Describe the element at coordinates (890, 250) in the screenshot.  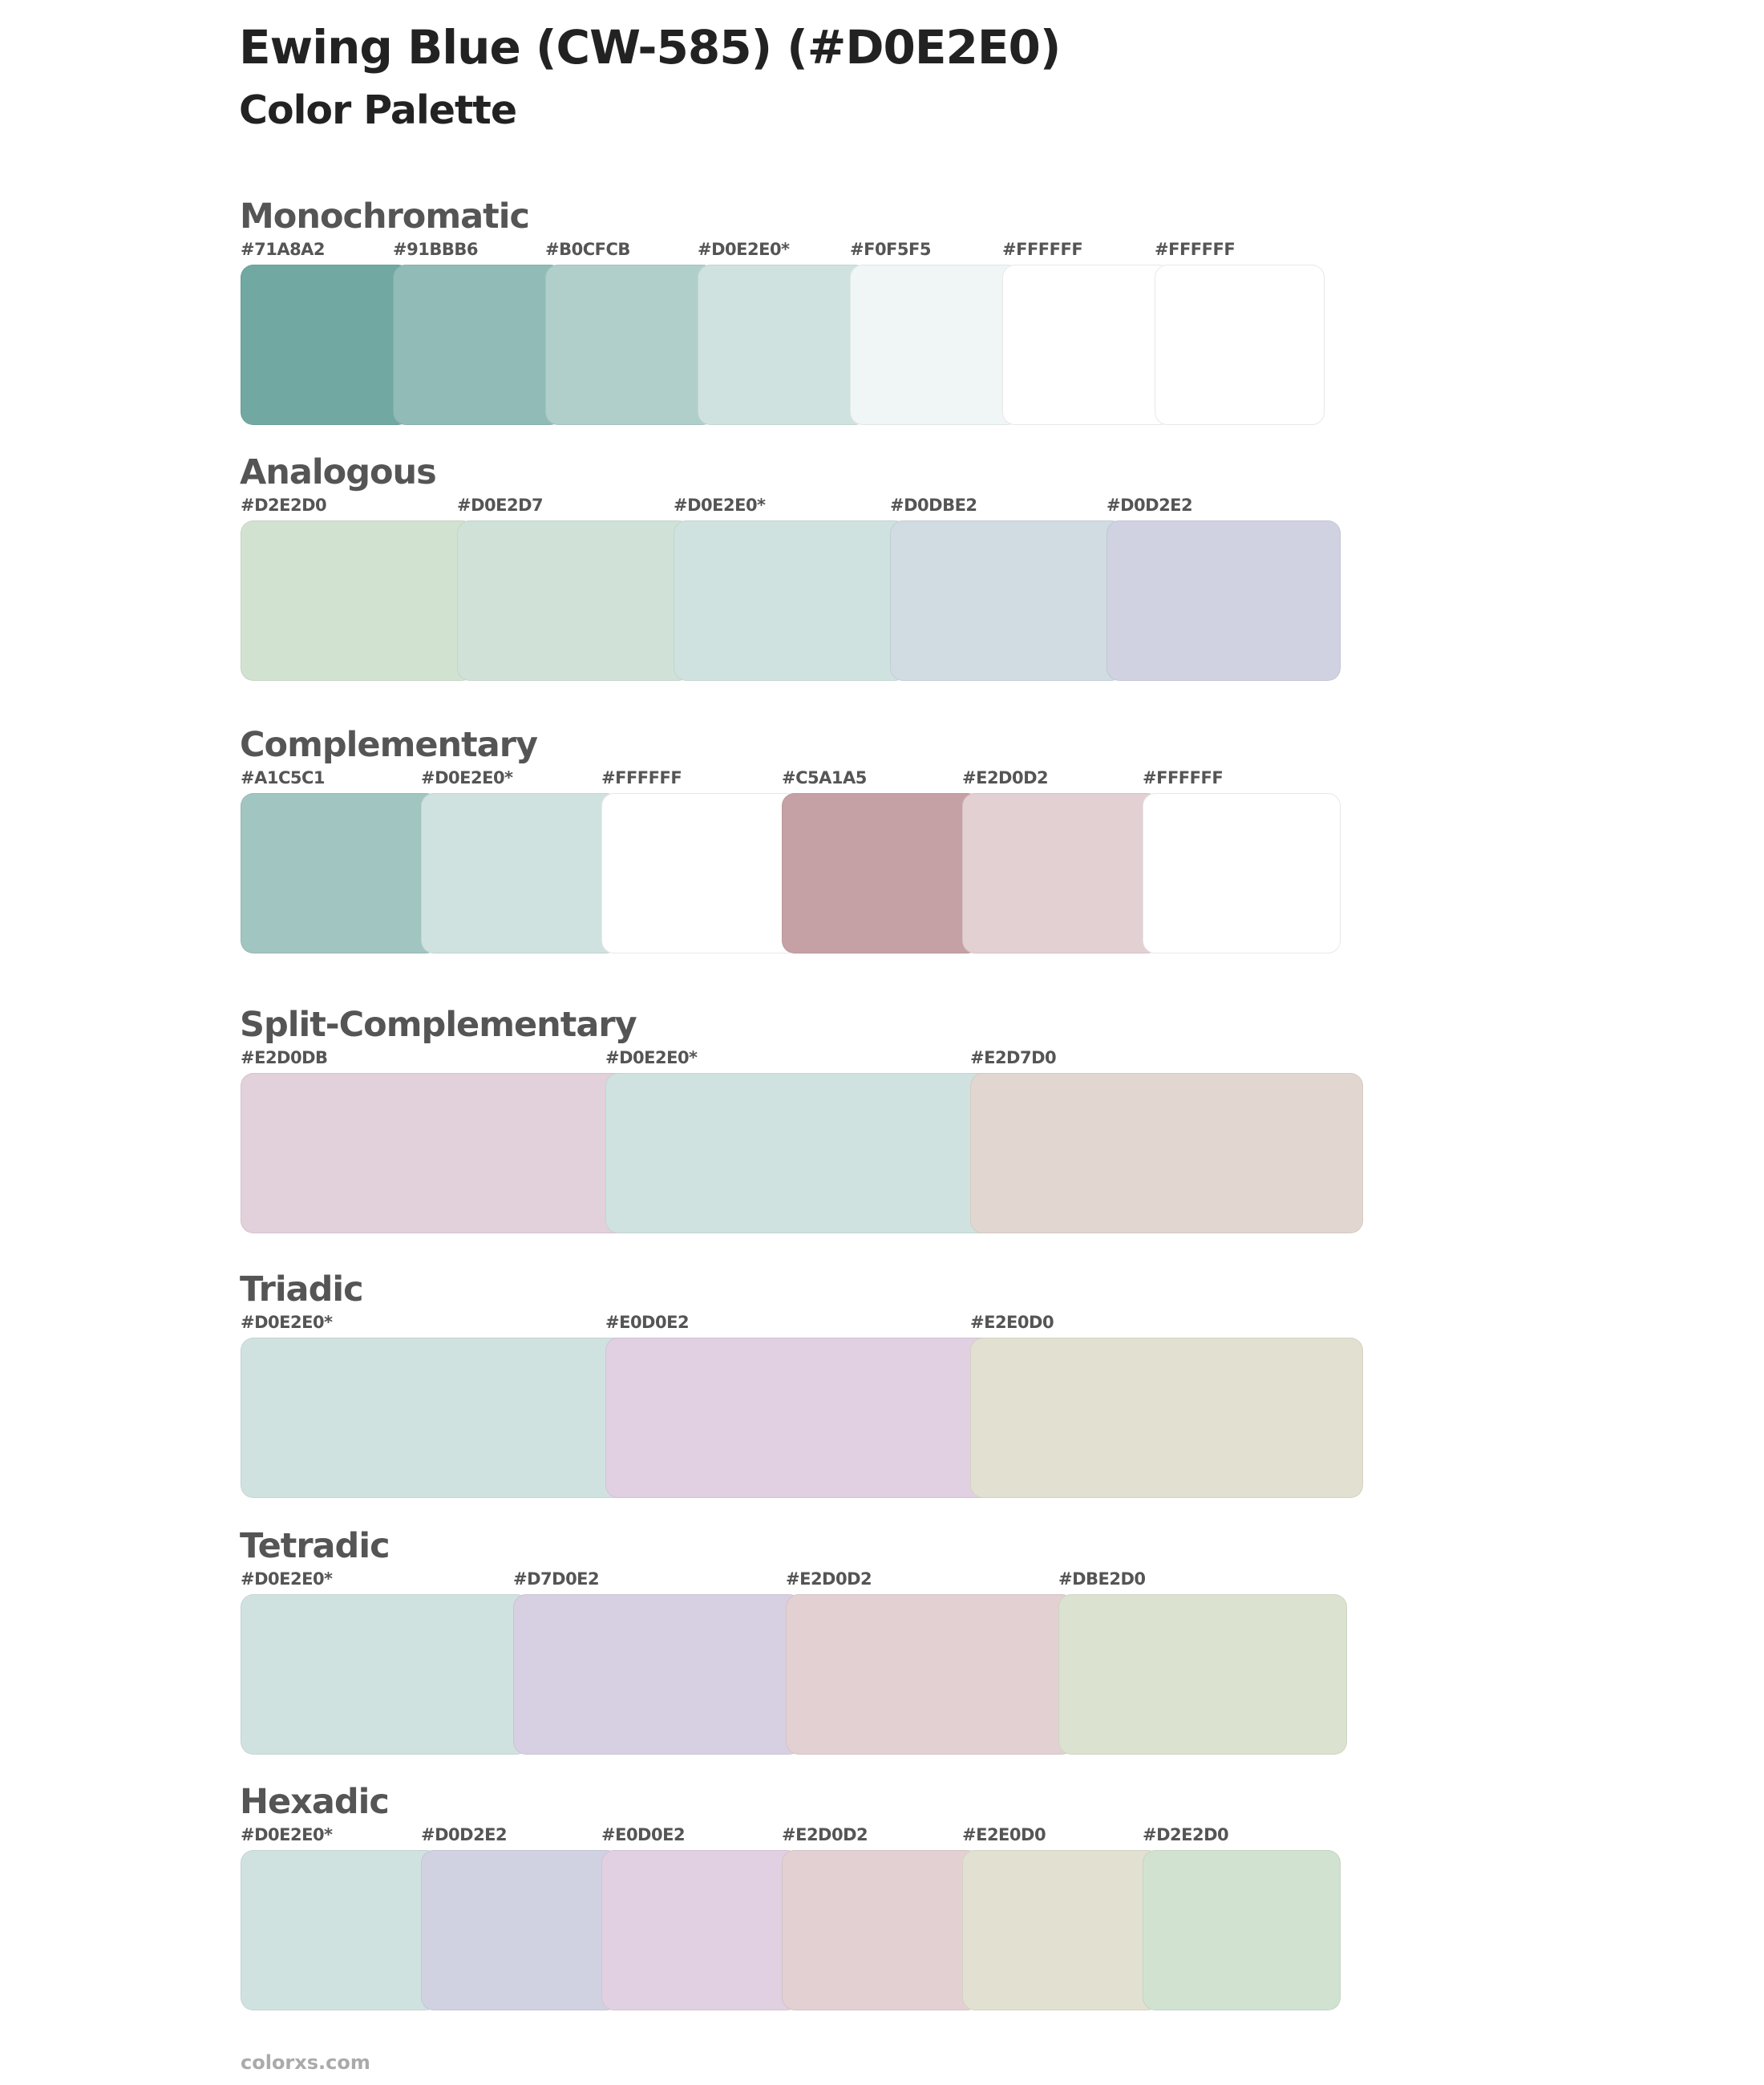
I see `hex-label: #F0F5F5` at that location.